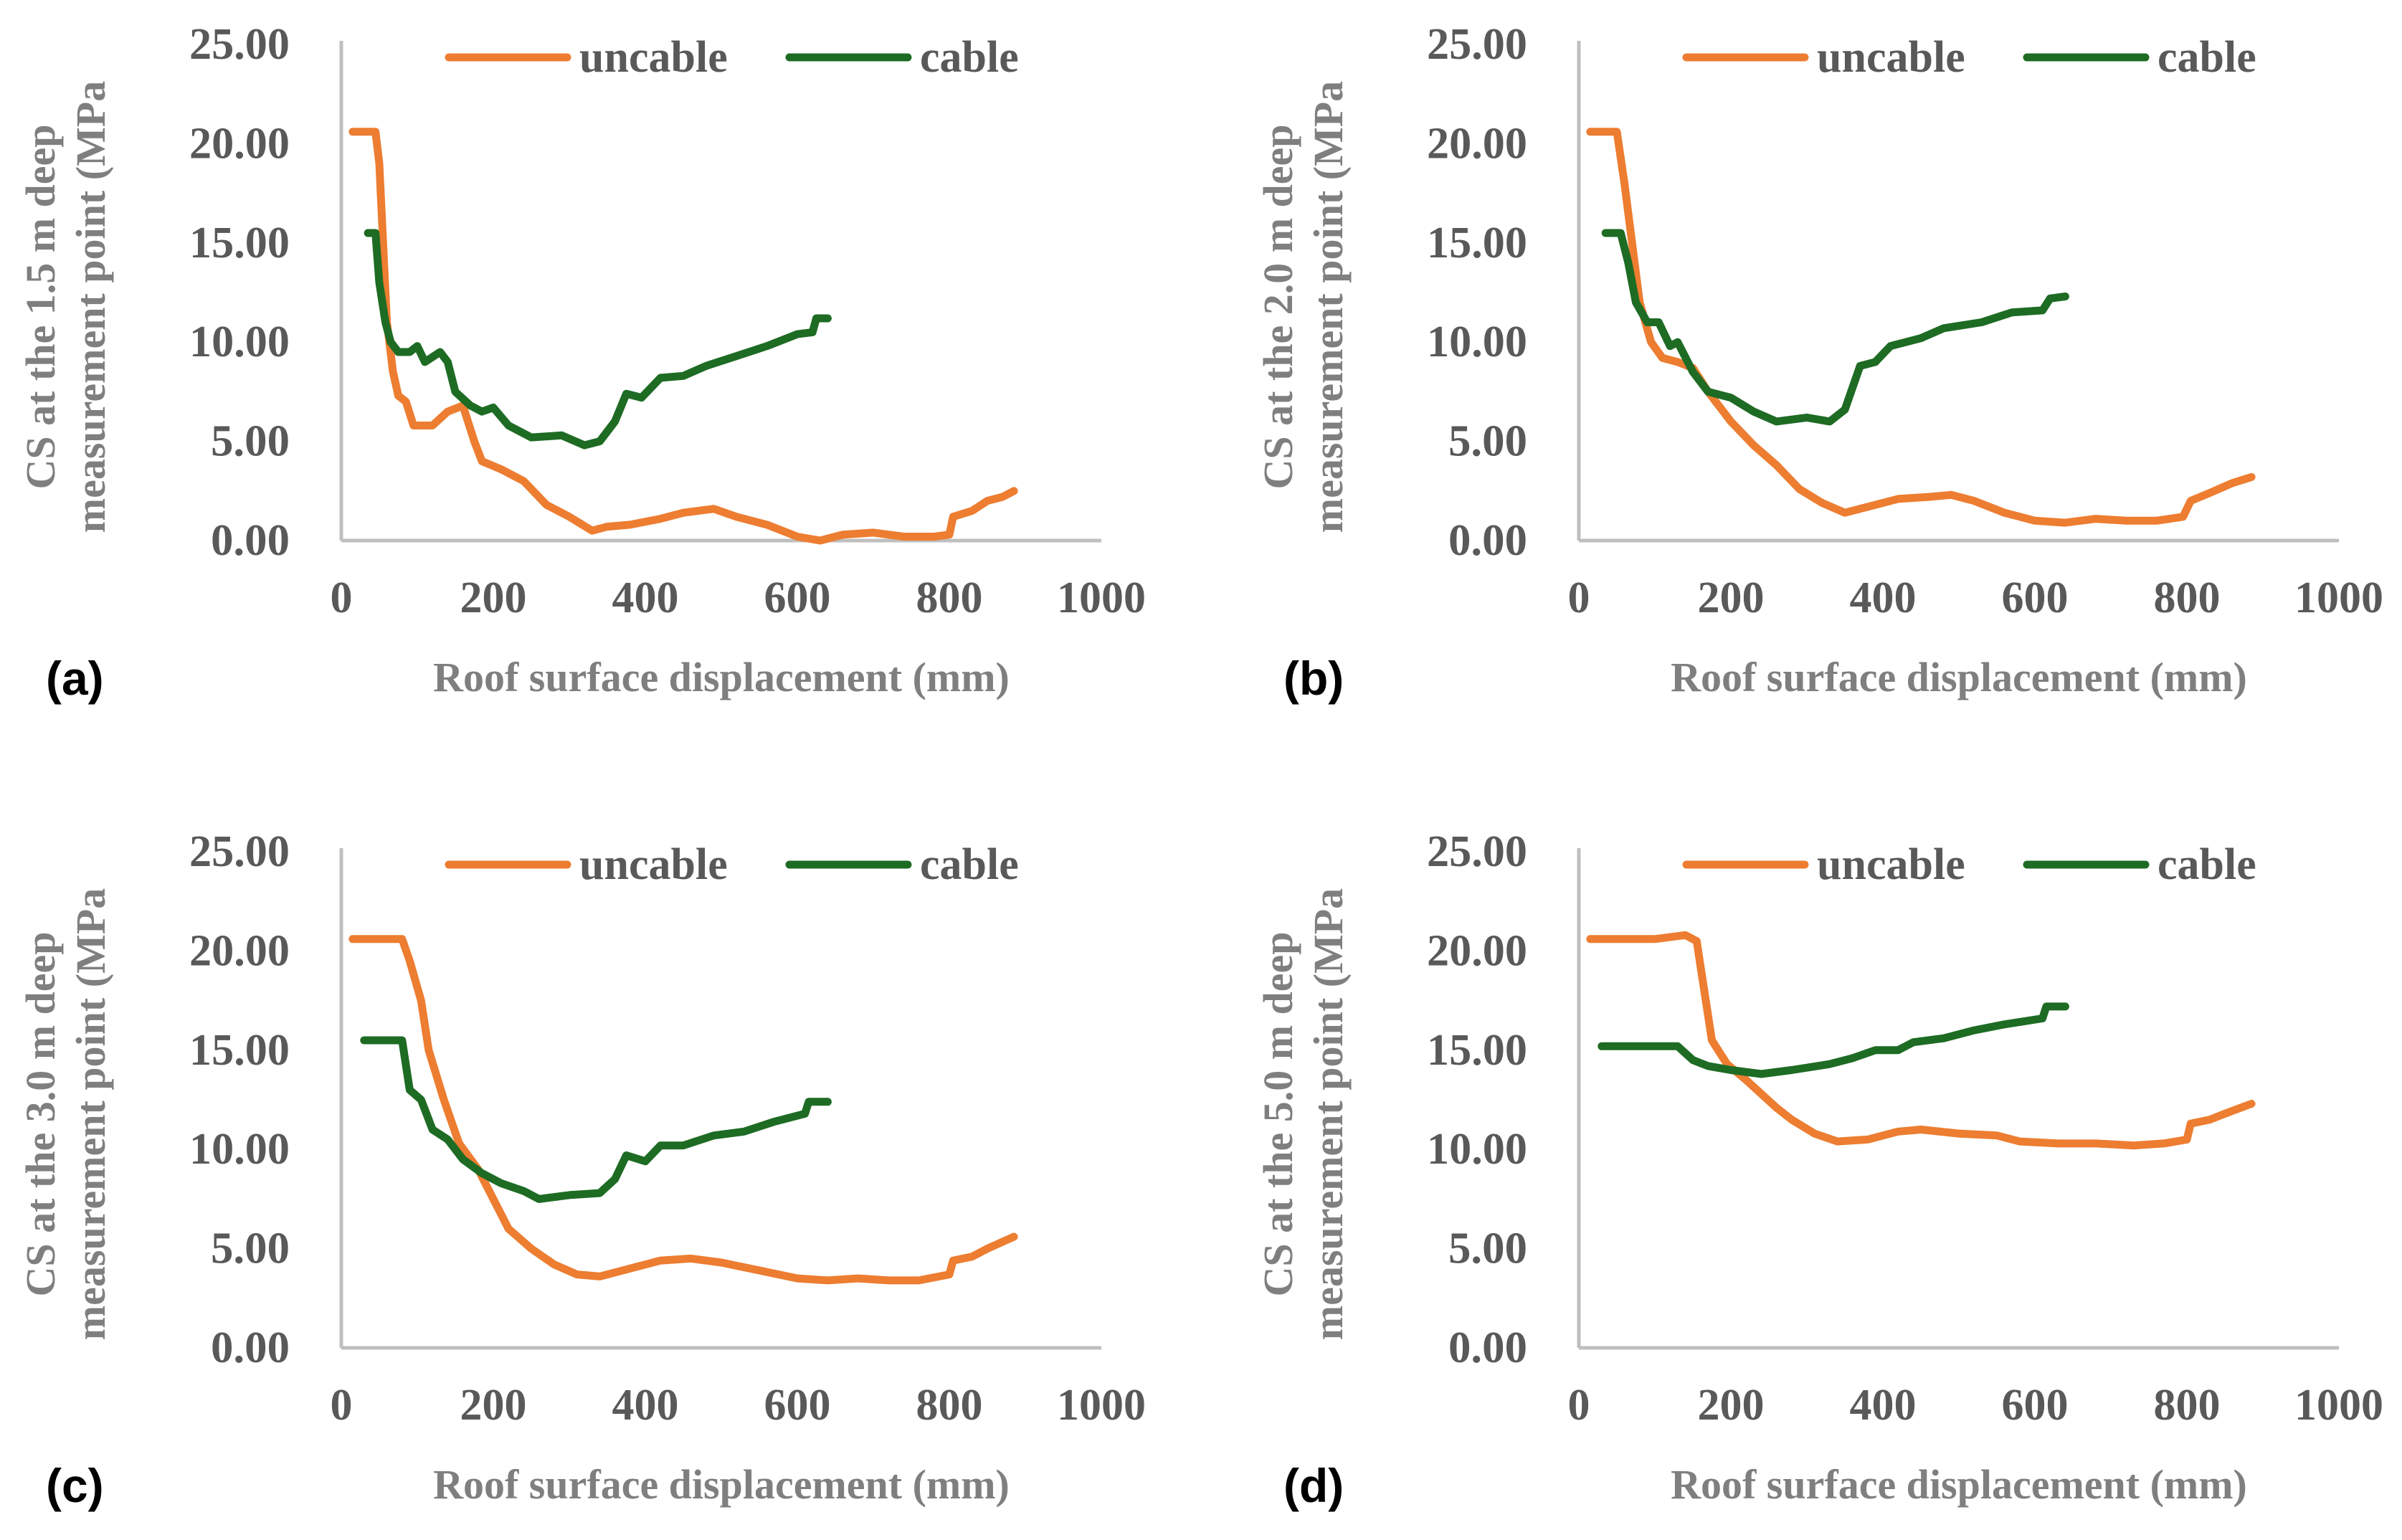 The height and width of the screenshot is (1540, 2402). I want to click on panel-label: (b), so click(1313, 678).